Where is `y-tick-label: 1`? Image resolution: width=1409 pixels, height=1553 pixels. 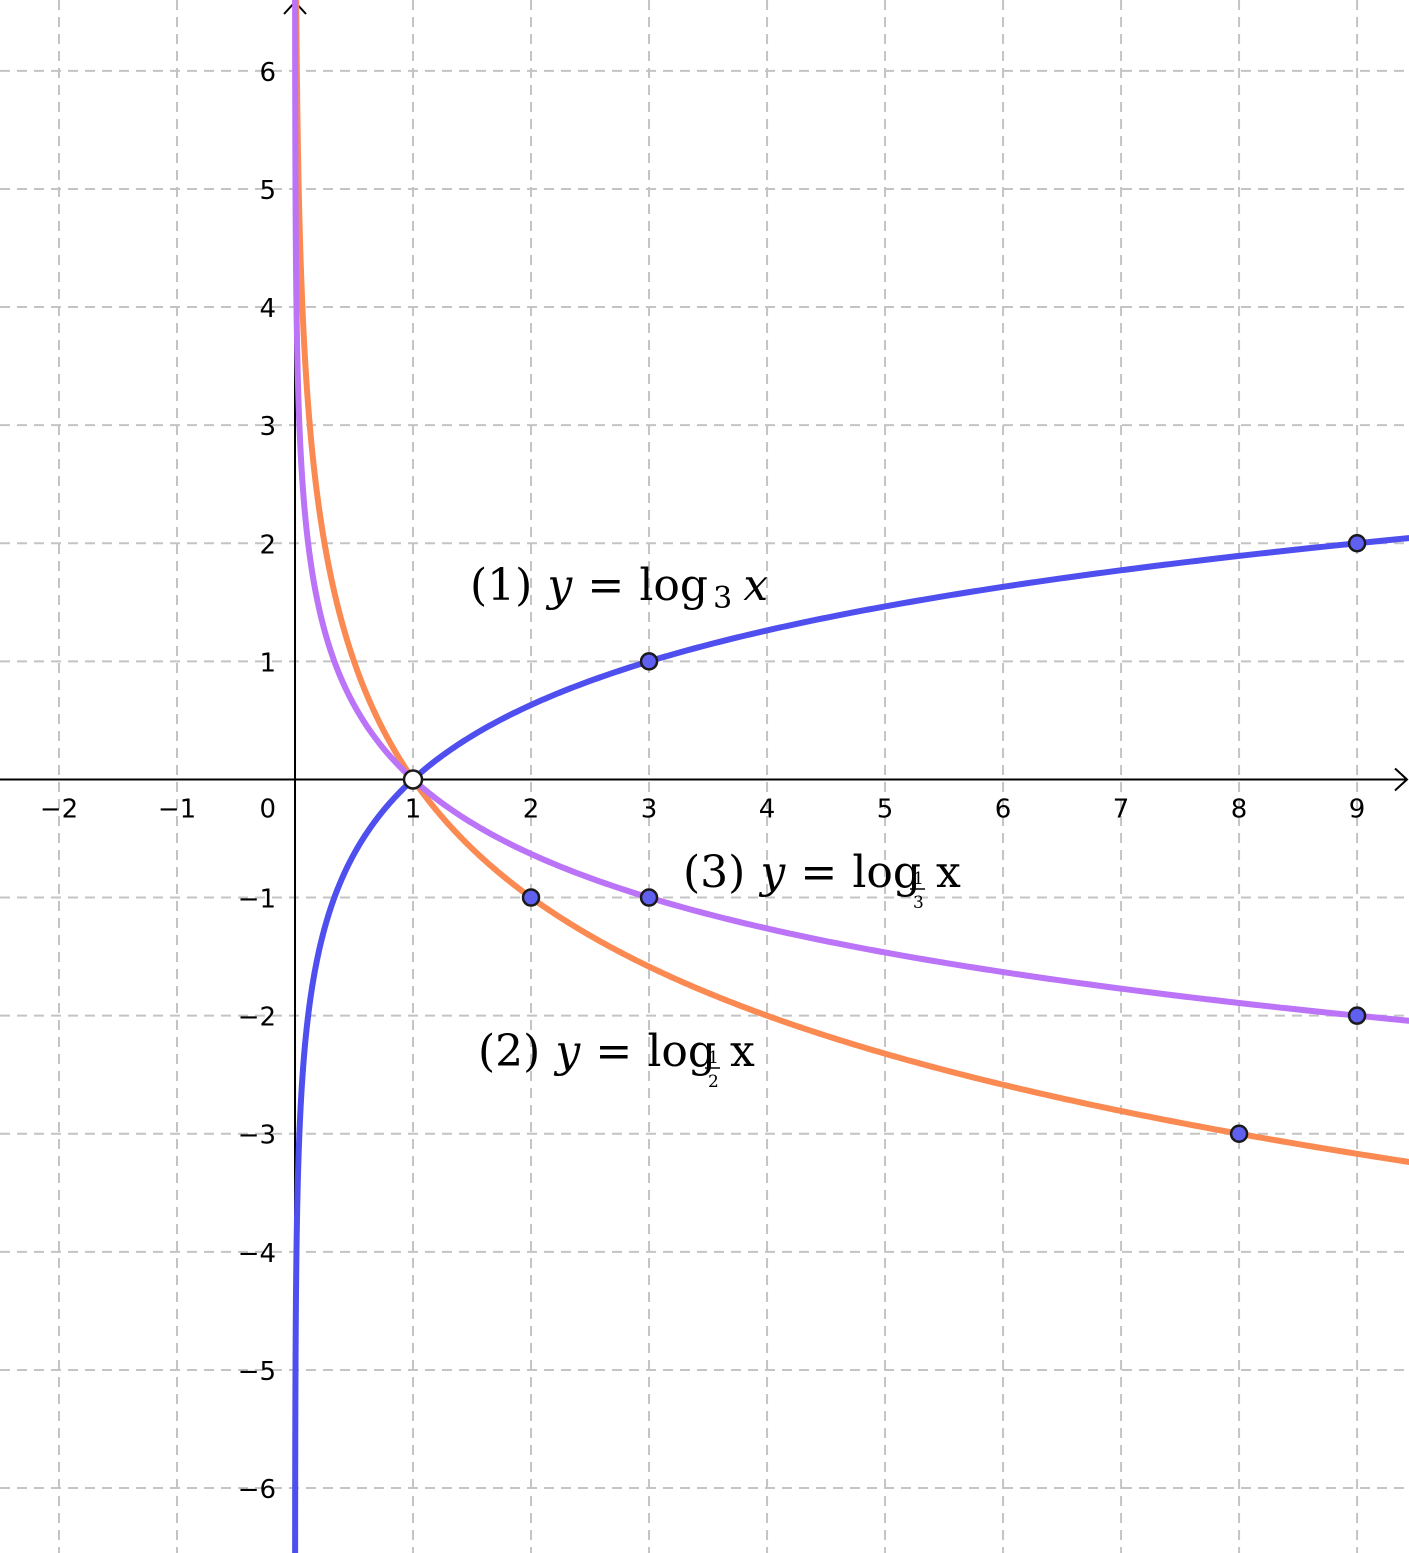
y-tick-label: 1 is located at coordinates (267, 663).